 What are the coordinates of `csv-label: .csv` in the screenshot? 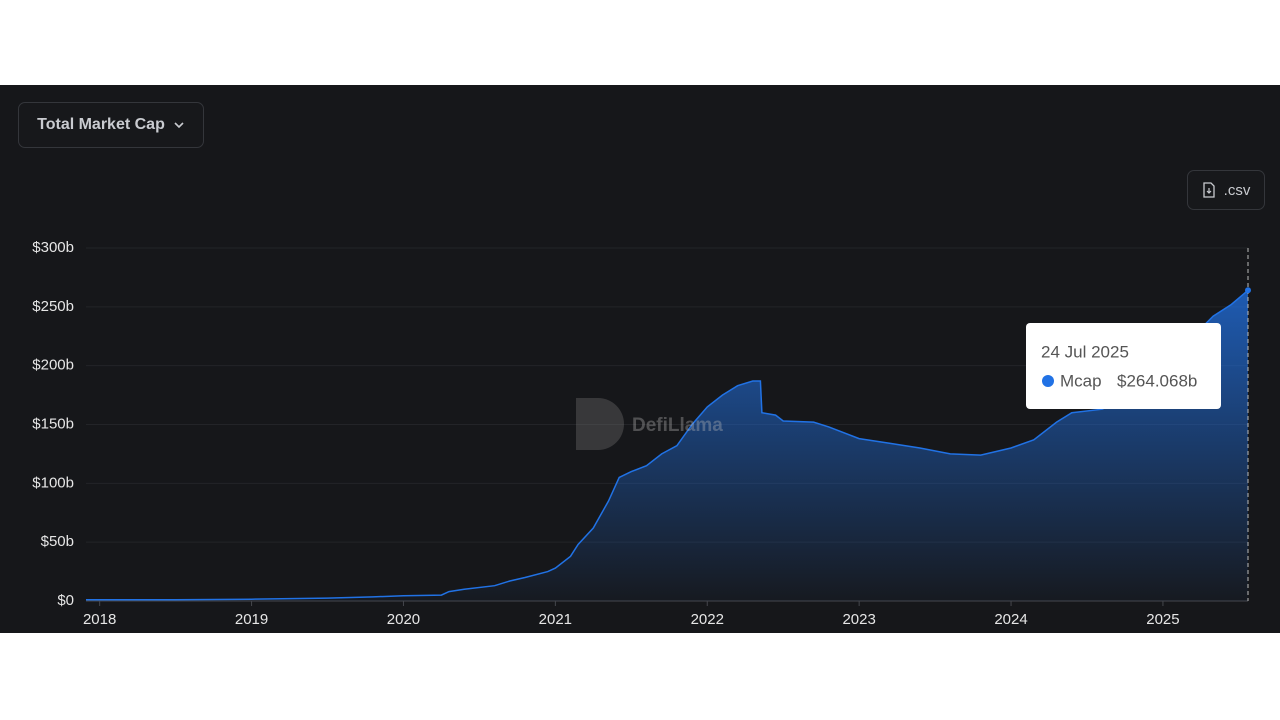 It's located at (1237, 190).